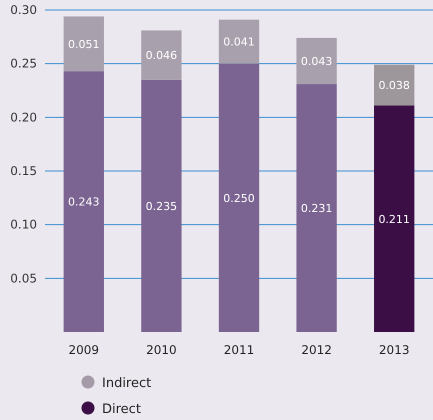  I want to click on x-tick-label: 2010, so click(161, 350).